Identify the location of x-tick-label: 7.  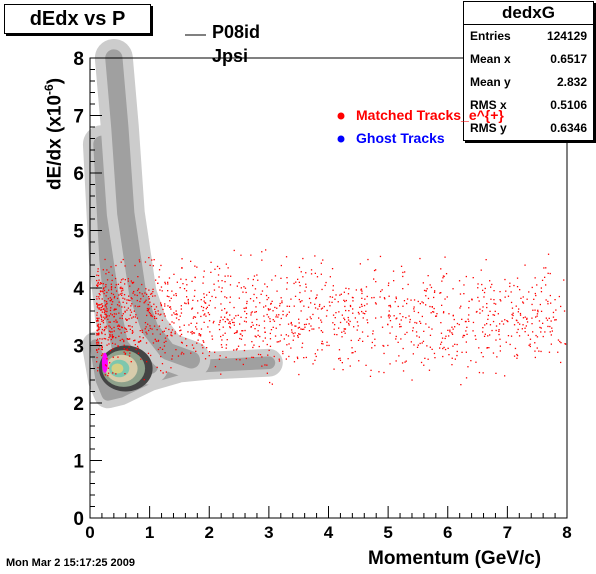
(507, 532).